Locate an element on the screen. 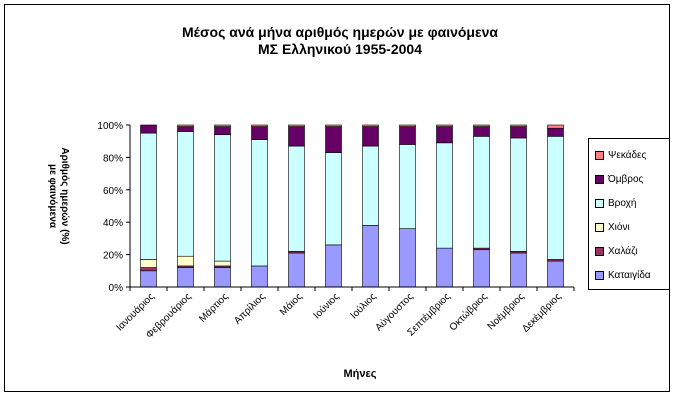 Image resolution: width=676 pixels, height=398 pixels. x-tick-label: Δεκέμβριος is located at coordinates (541, 313).